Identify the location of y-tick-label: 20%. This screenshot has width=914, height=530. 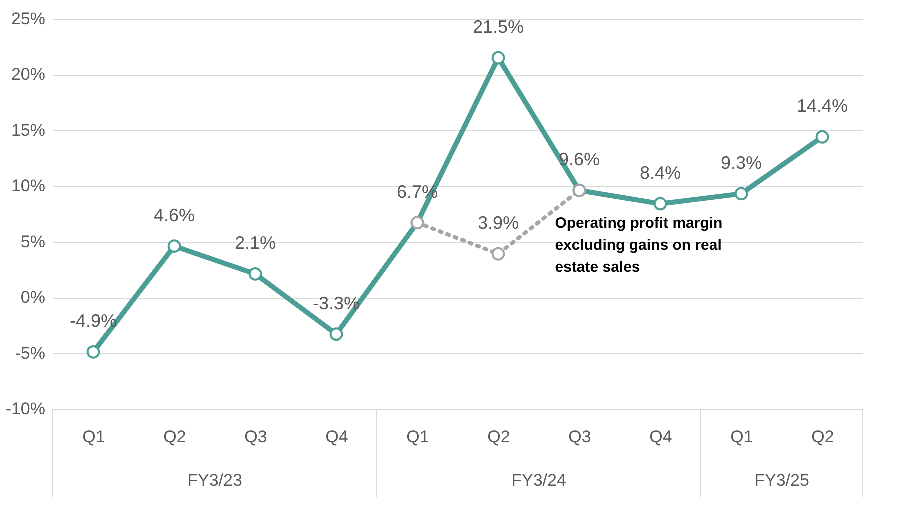
(28, 74).